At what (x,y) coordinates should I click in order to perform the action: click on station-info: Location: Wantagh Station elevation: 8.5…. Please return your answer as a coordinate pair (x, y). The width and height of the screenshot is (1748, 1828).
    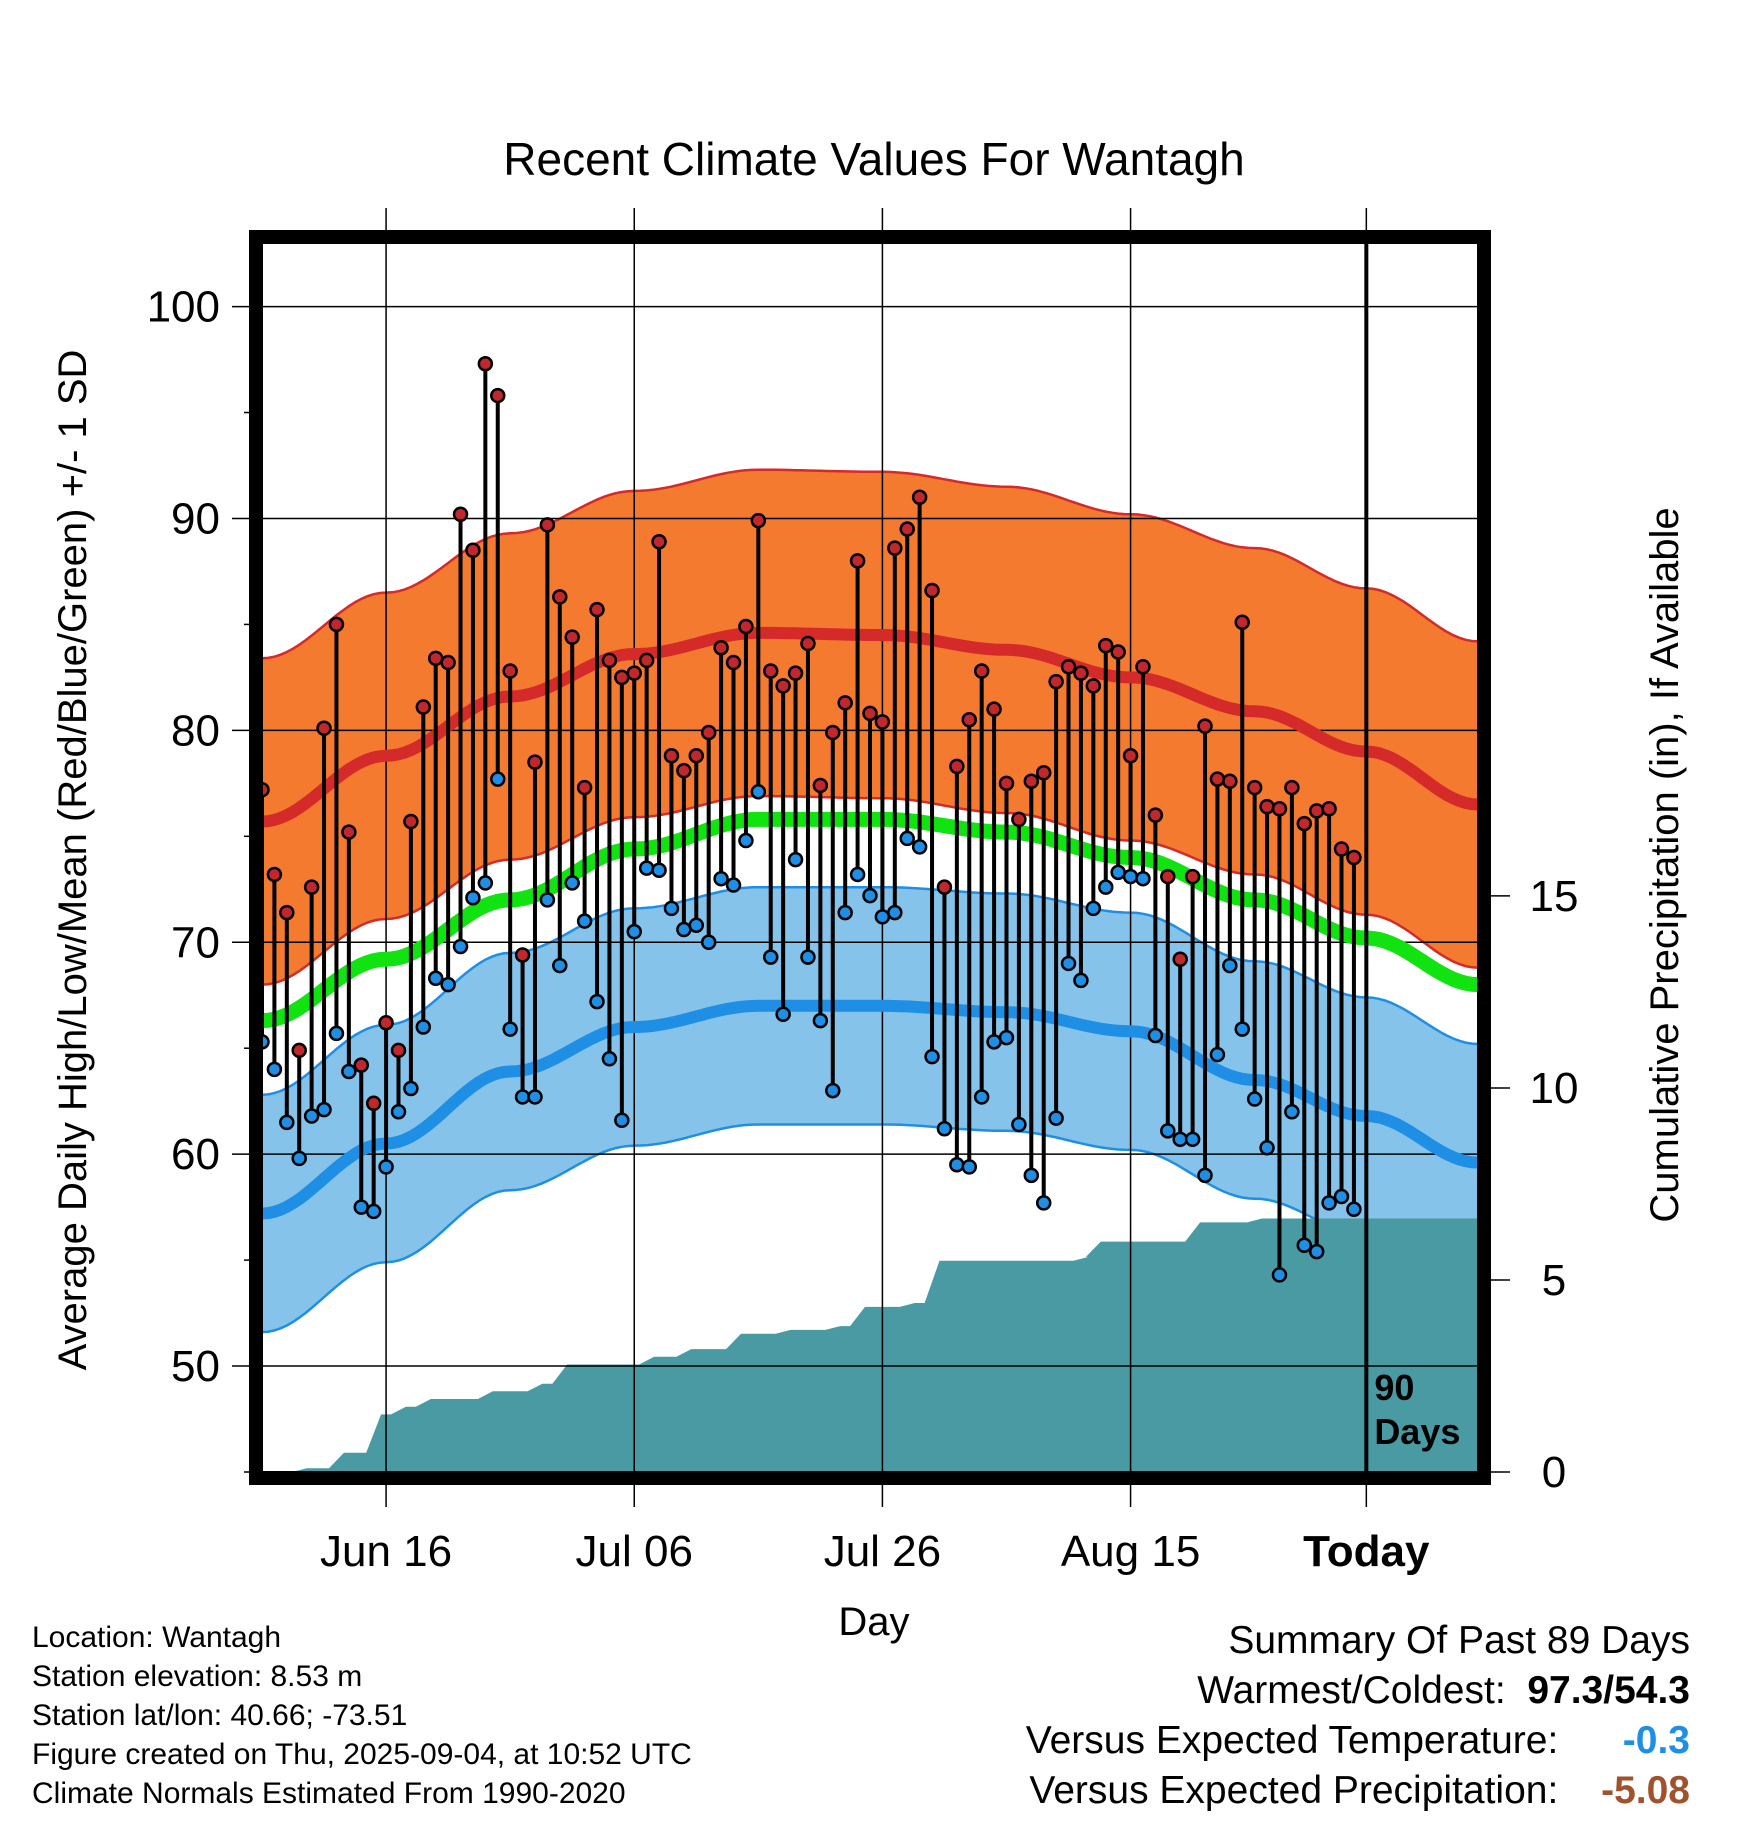
    Looking at the image, I should click on (362, 1715).